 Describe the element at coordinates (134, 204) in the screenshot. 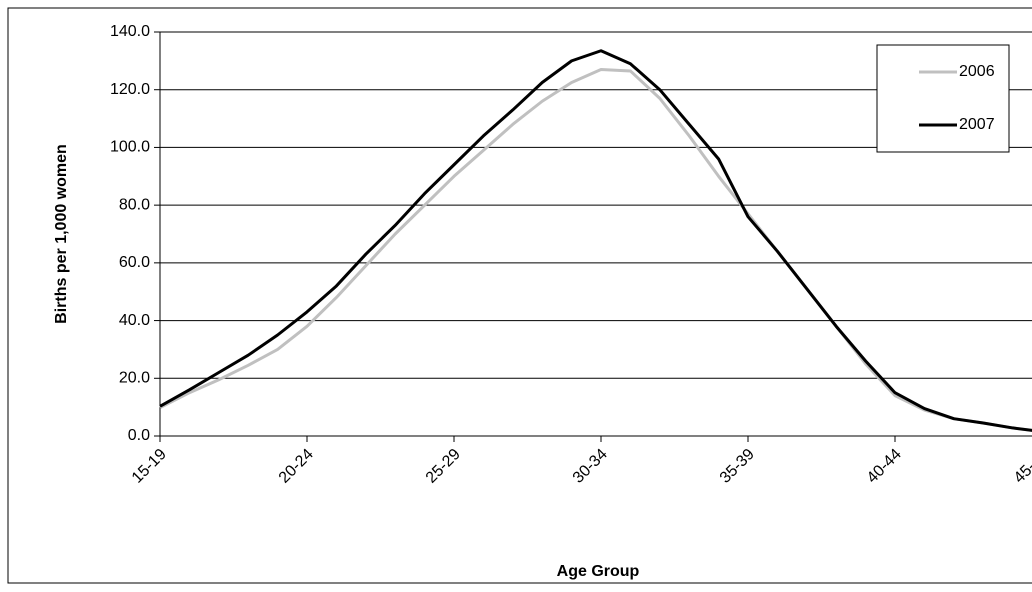

I see `y-tick-label: 80.0` at that location.